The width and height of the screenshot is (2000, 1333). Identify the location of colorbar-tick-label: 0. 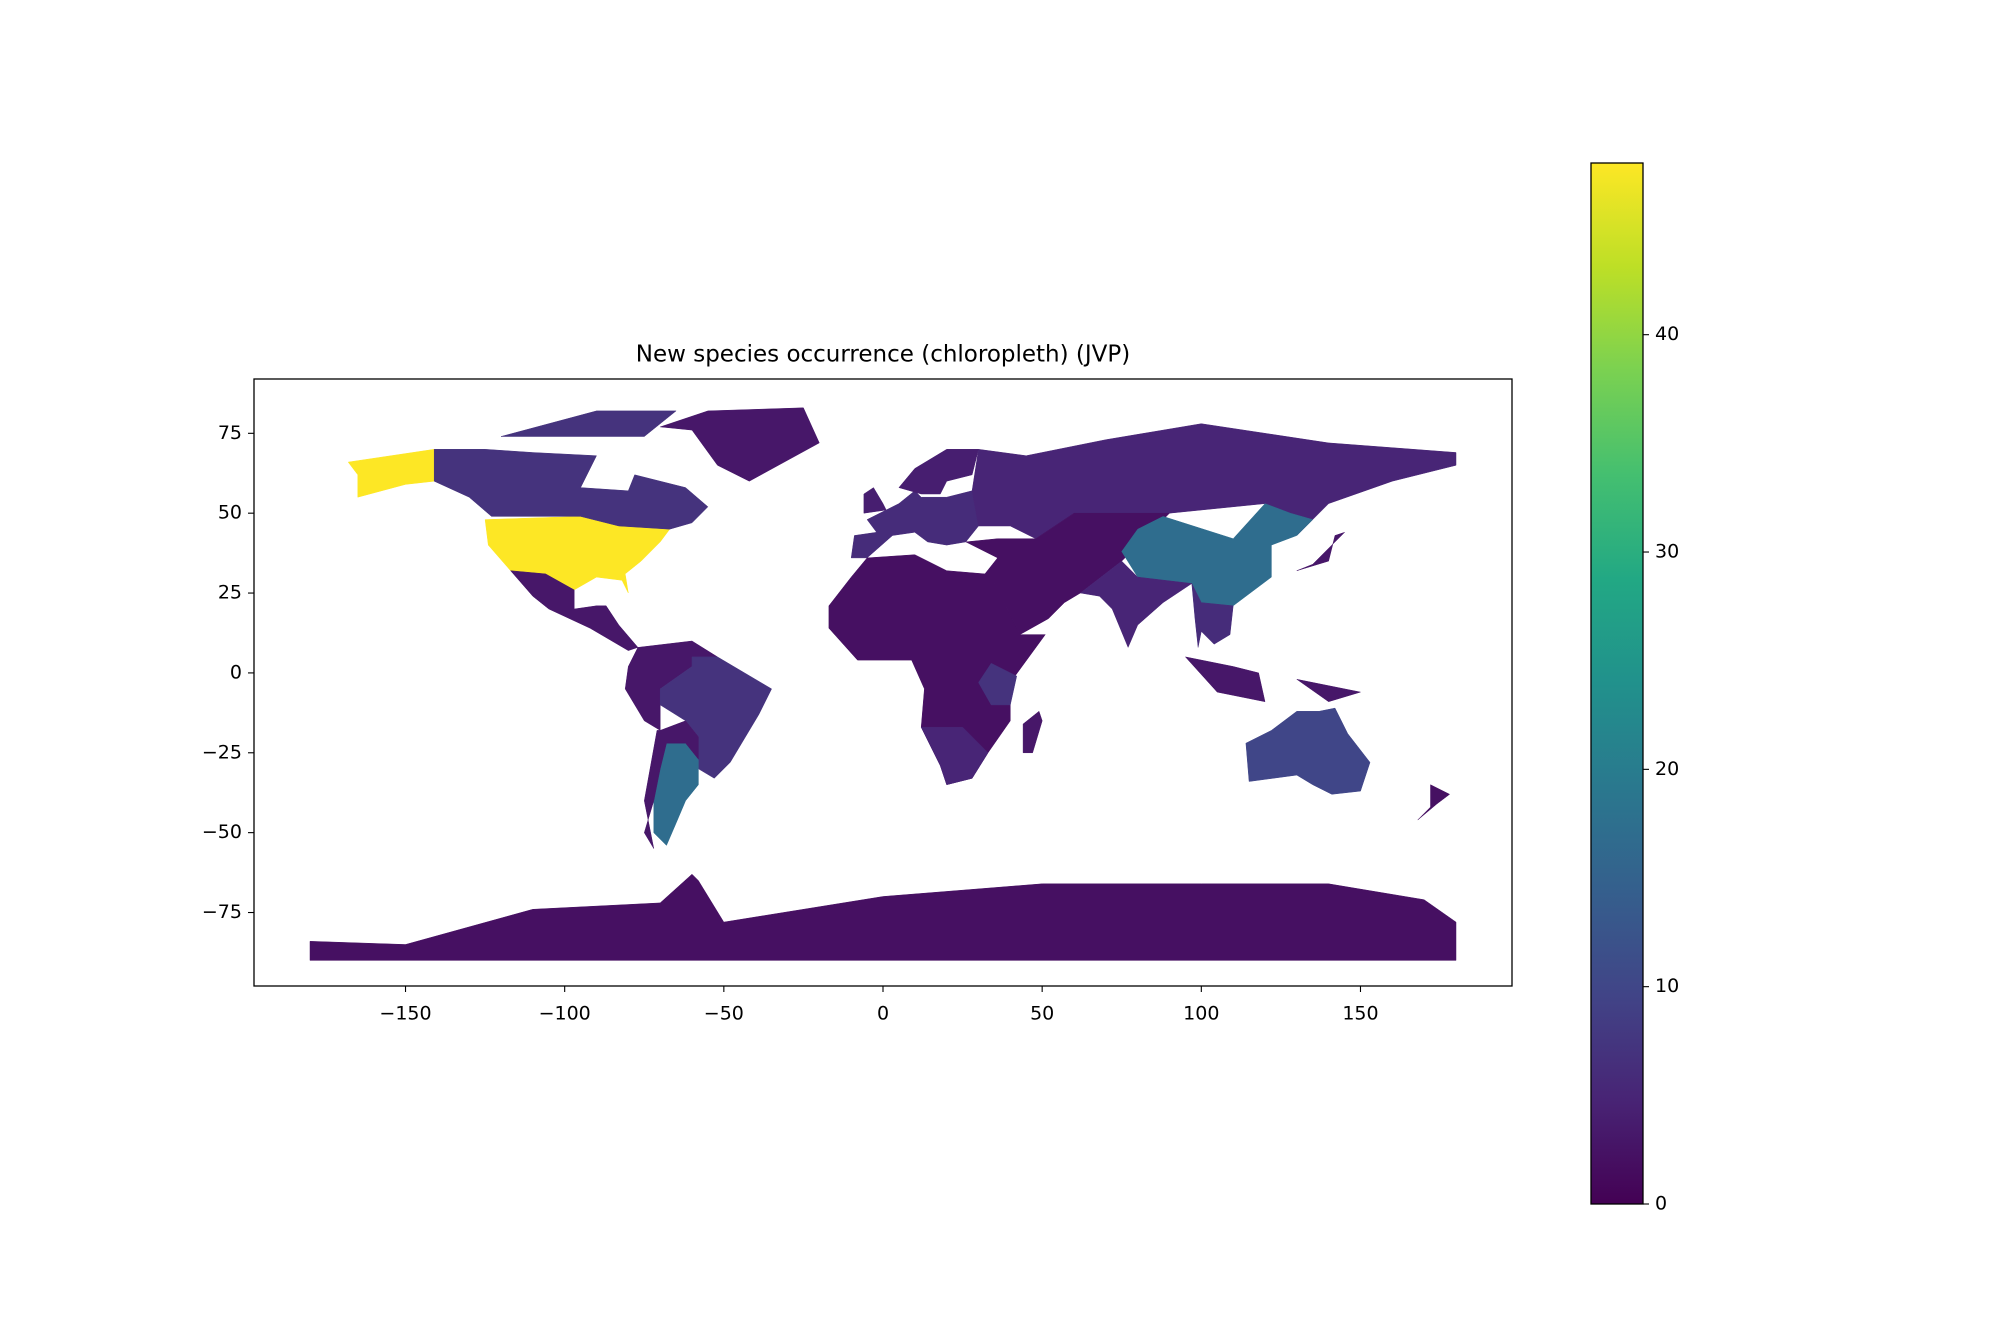
(1661, 1204).